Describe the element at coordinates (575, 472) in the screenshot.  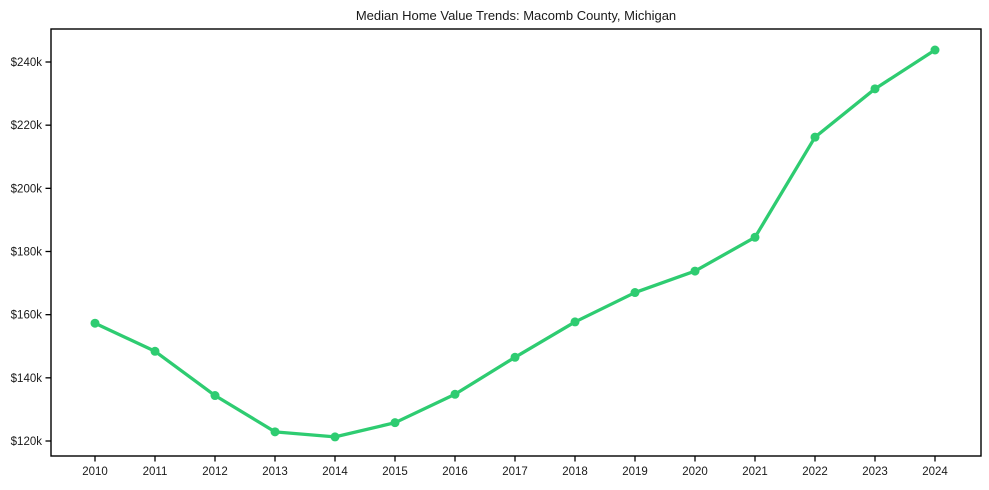
I see `x-tick-label: 2018` at that location.